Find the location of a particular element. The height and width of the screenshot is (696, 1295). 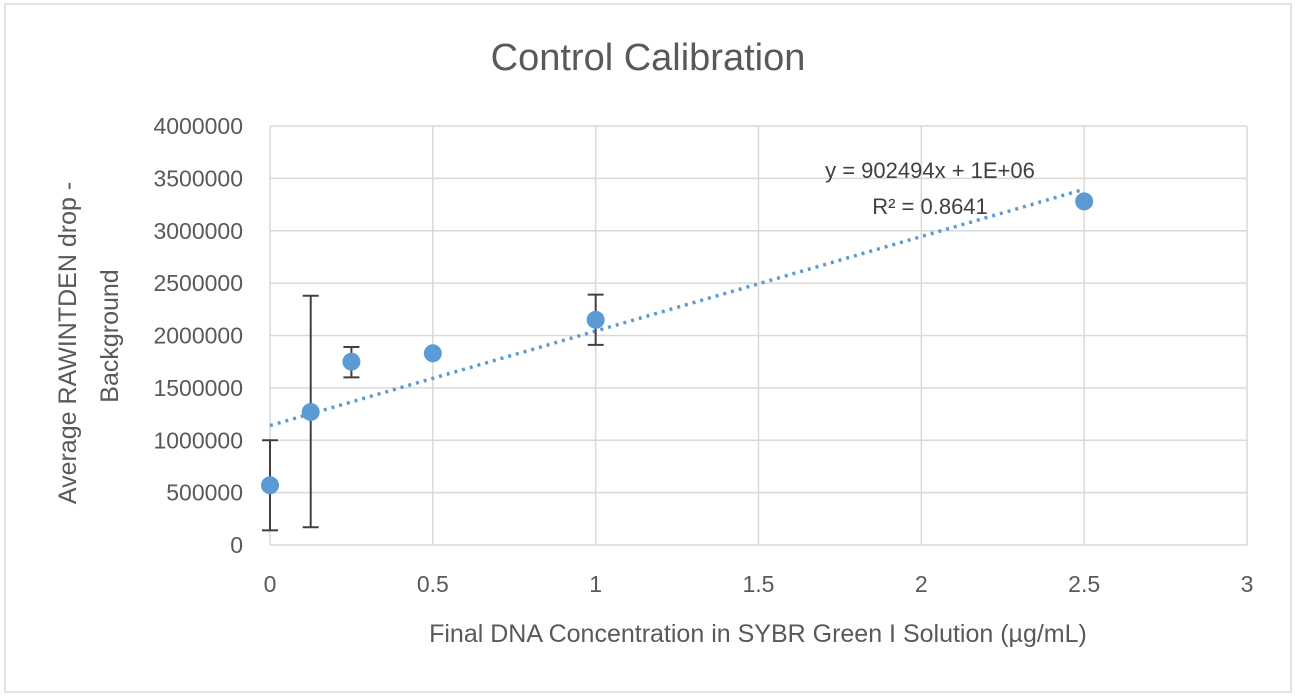

x-tick-label: 2.5 is located at coordinates (1084, 584).